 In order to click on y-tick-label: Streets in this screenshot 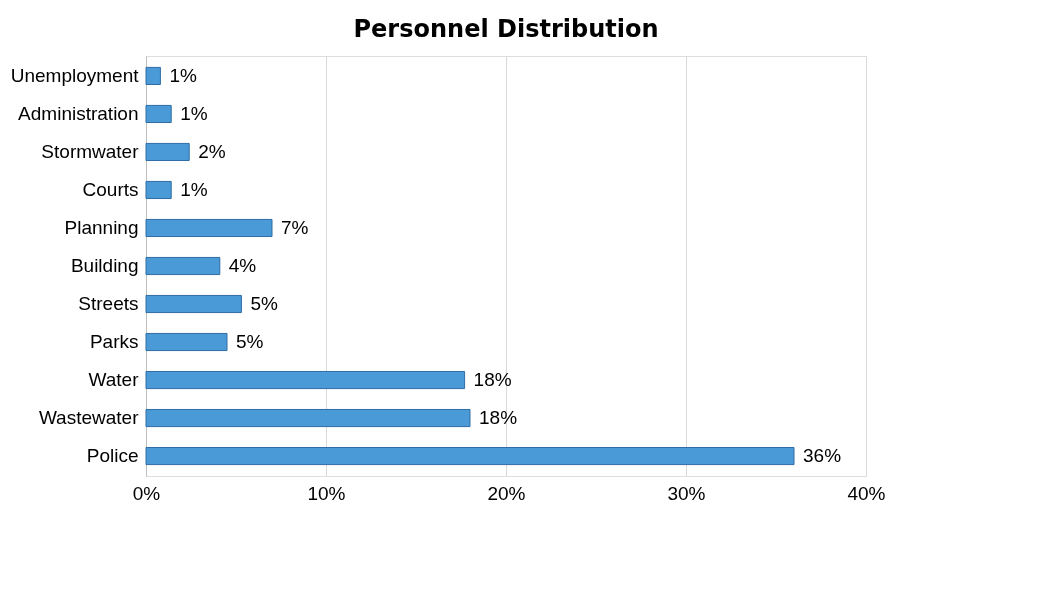, I will do `click(108, 304)`.